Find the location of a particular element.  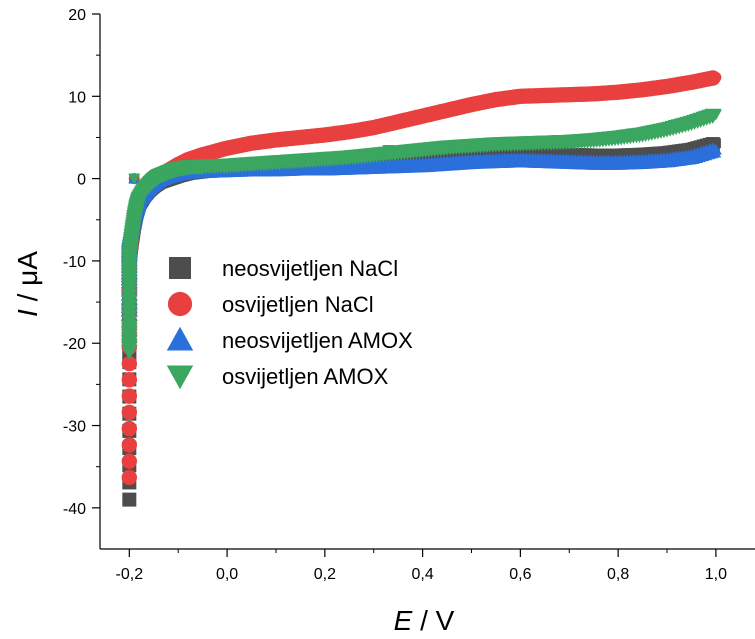

legend-label: osvijetljen AMOX is located at coordinates (305, 376).